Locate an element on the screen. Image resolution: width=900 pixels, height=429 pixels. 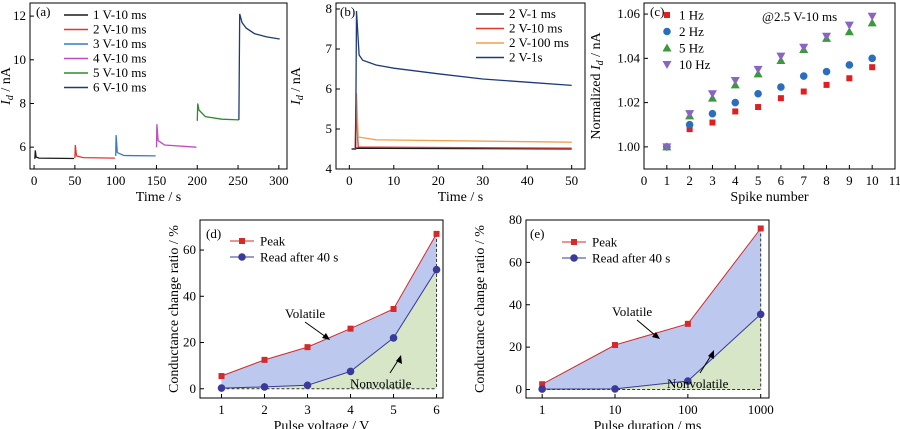
y-tick-label: 1.02 is located at coordinates (628, 102).